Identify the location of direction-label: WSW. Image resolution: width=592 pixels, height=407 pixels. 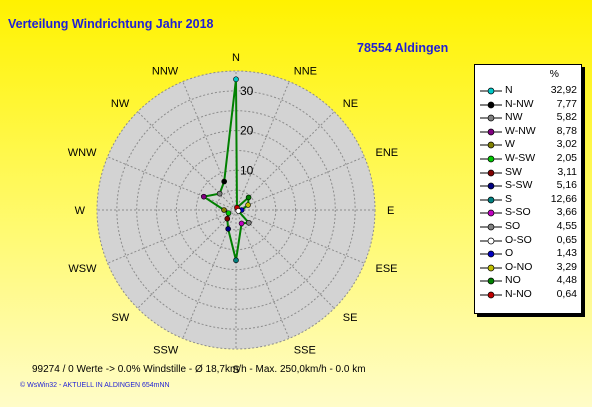
(82, 269).